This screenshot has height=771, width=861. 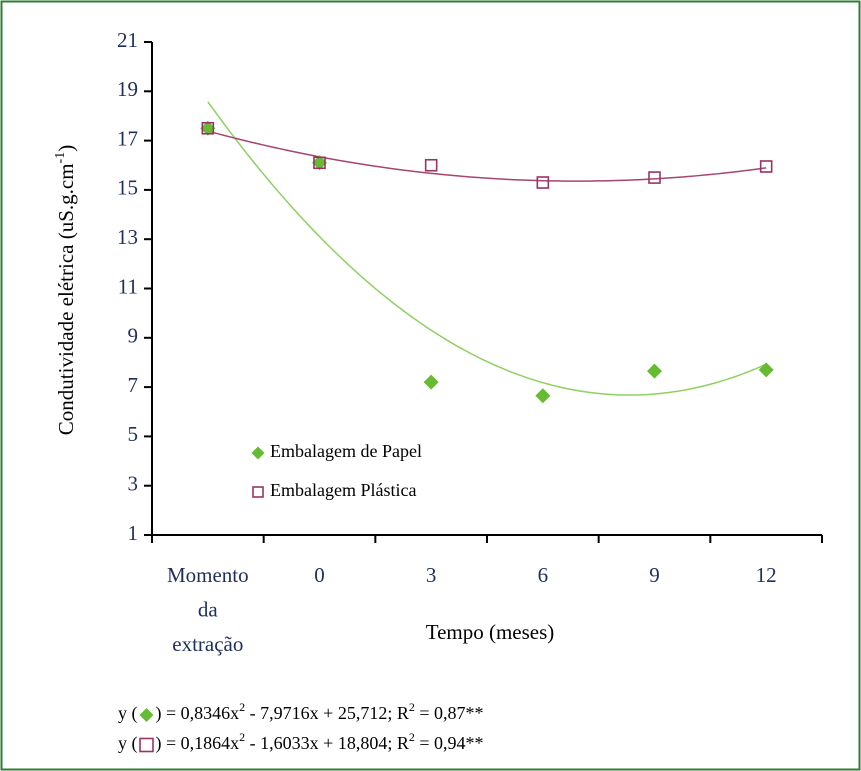 I want to click on x-tick-label: Momento da extração, so click(x=208, y=609).